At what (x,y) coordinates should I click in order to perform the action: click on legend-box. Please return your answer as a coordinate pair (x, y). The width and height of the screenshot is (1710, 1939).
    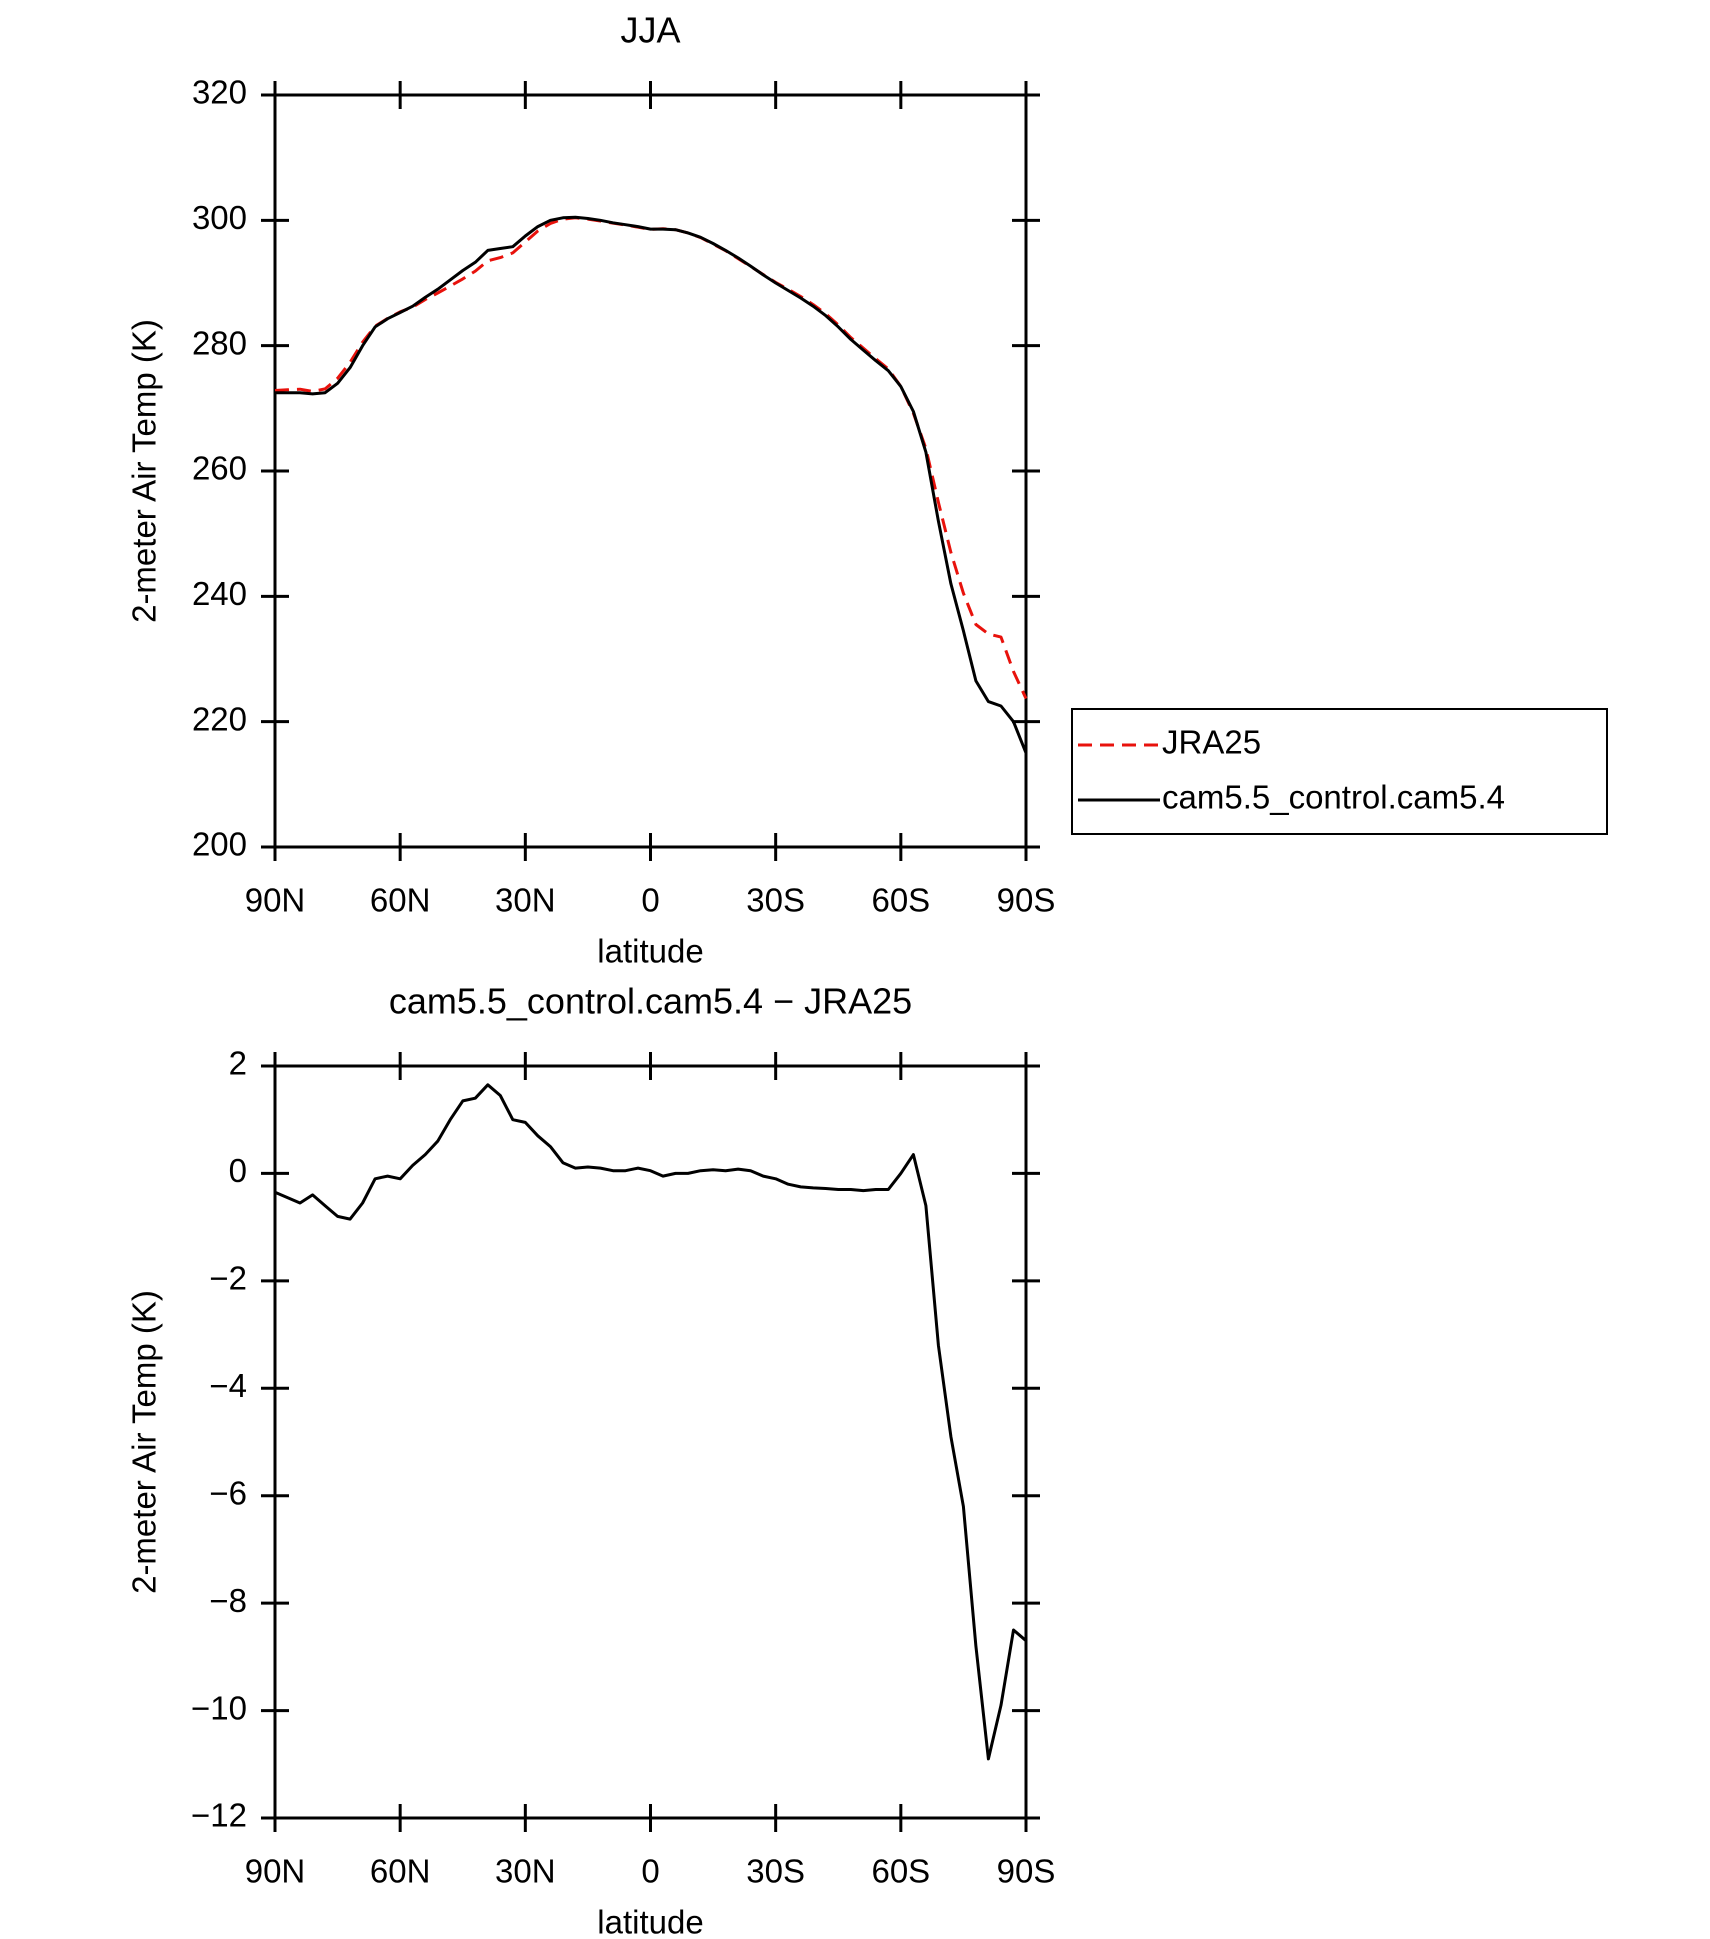
    Looking at the image, I should click on (1339, 771).